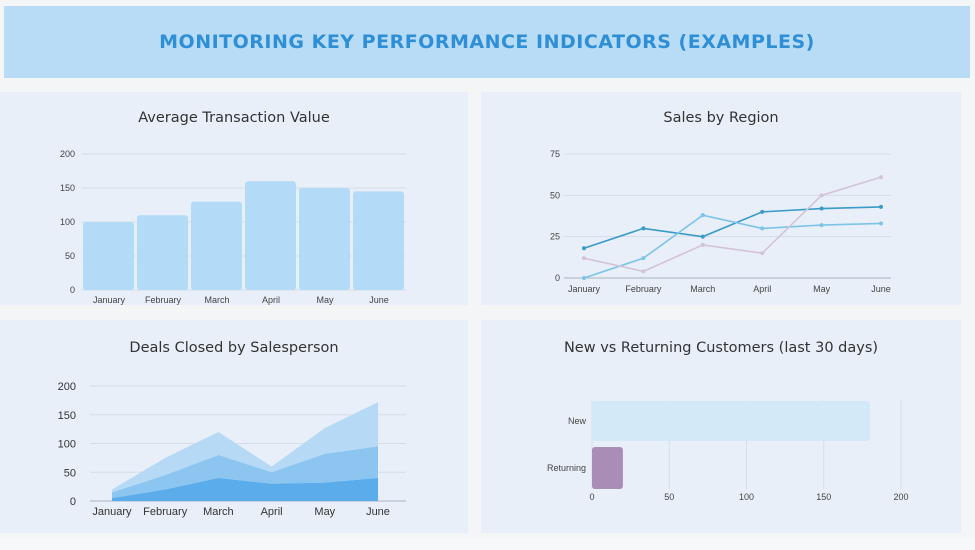 This screenshot has height=550, width=975. I want to click on x-tick-label: 200, so click(900, 497).